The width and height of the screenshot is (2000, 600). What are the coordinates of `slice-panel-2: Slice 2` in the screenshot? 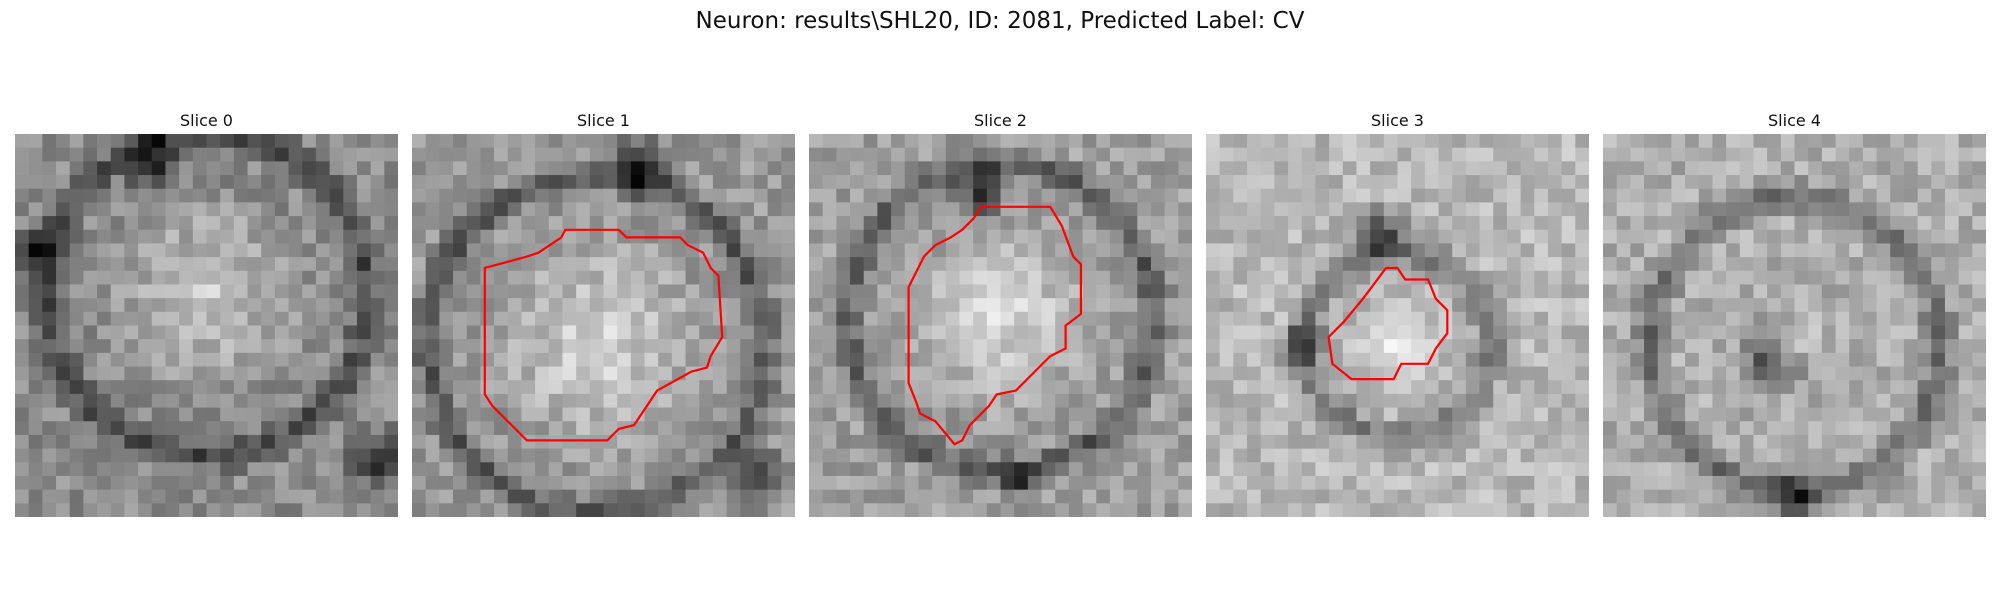 It's located at (1000, 312).